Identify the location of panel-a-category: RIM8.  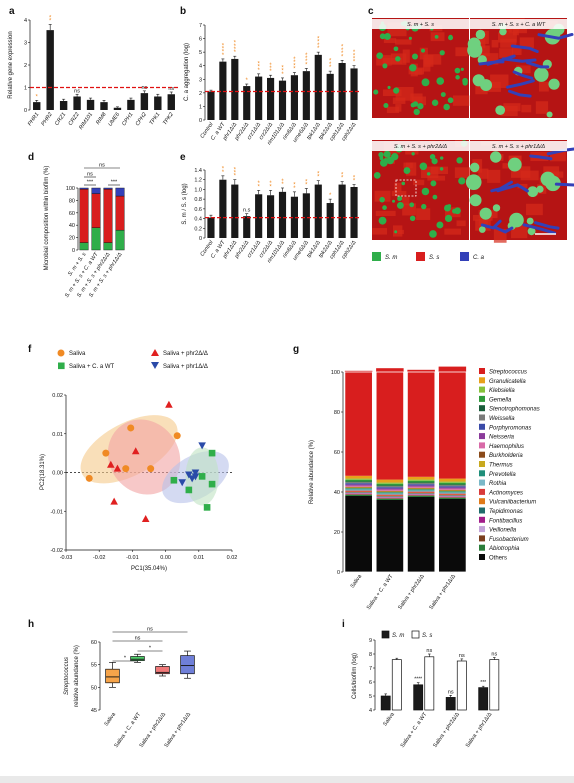
(101, 118).